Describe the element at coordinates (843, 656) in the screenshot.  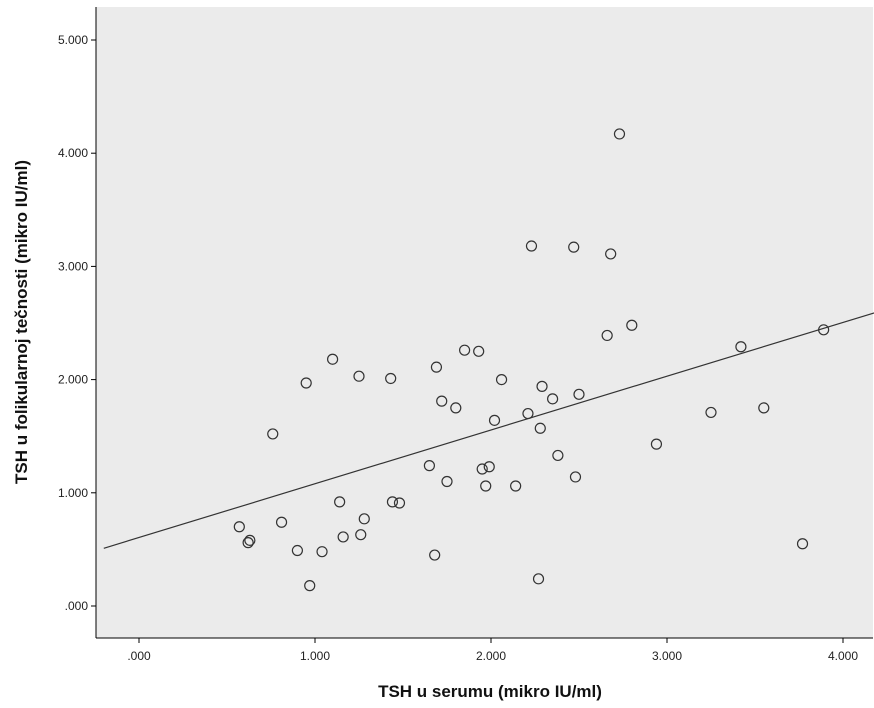
I see `x-tick-label: 4.000` at that location.